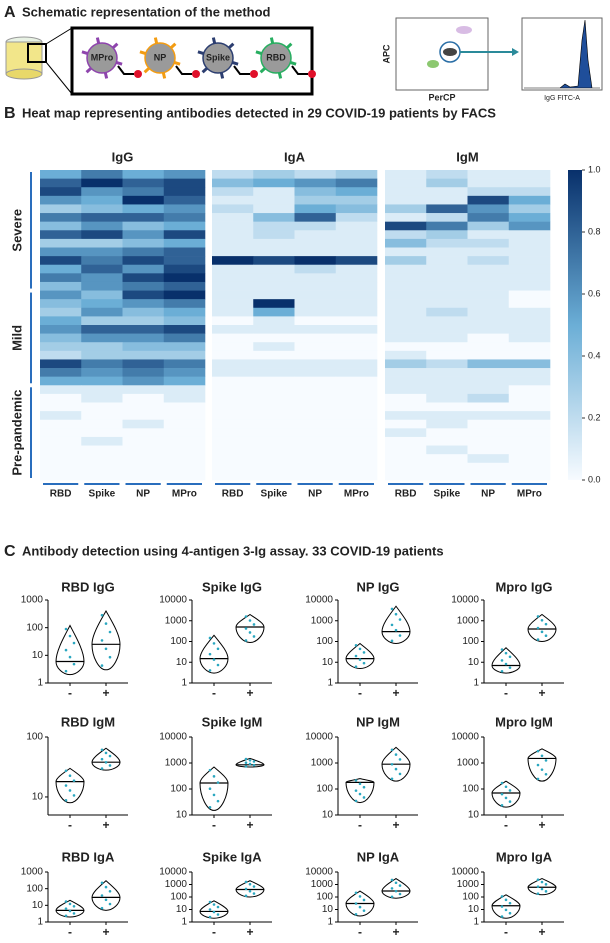  Describe the element at coordinates (143, 494) in the screenshot. I see `column-label: NP` at that location.